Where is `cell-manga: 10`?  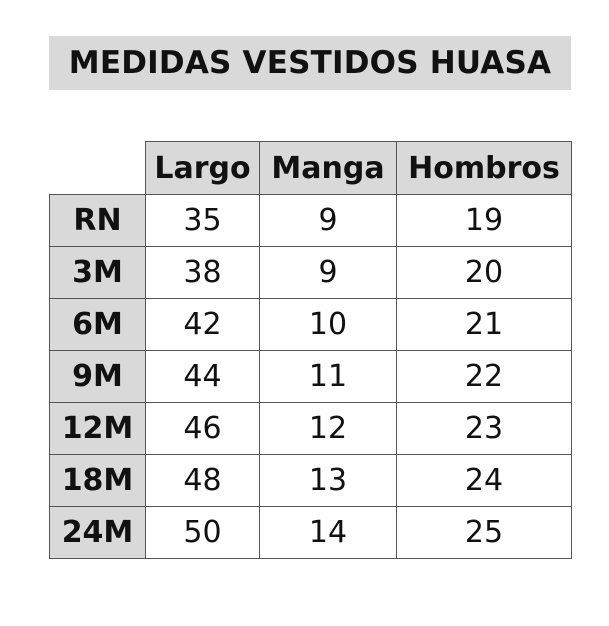 cell-manga: 10 is located at coordinates (328, 324).